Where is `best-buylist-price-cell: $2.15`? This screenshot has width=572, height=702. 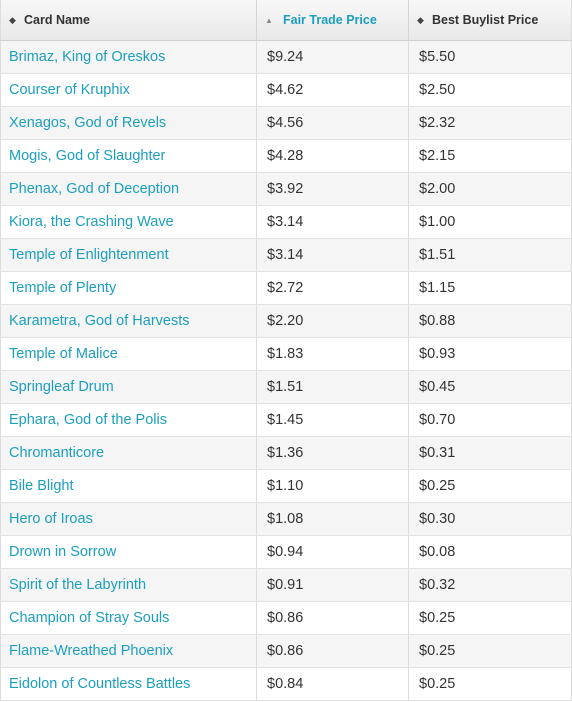 best-buylist-price-cell: $2.15 is located at coordinates (490, 156).